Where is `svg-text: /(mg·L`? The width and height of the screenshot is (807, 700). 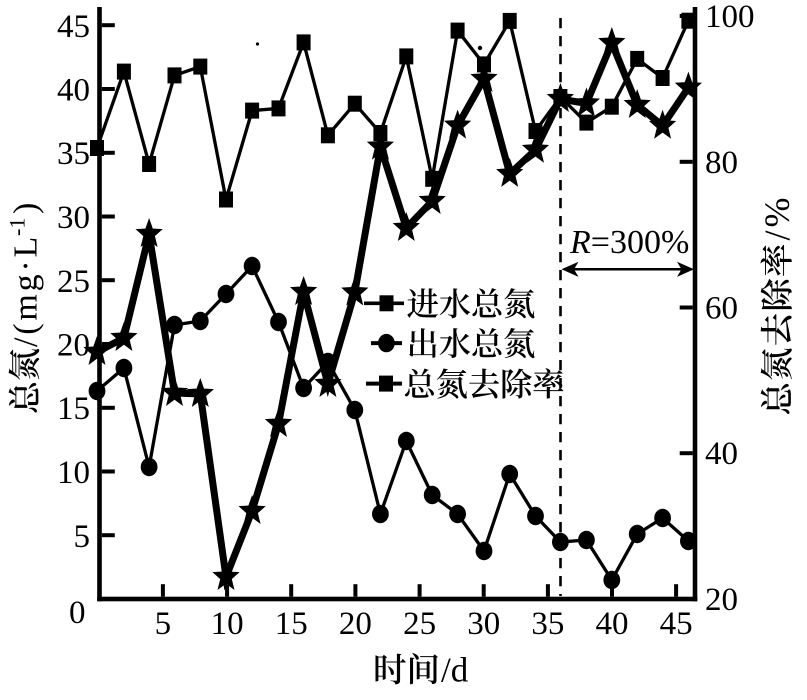
svg-text: /(mg·L is located at coordinates (26, 290).